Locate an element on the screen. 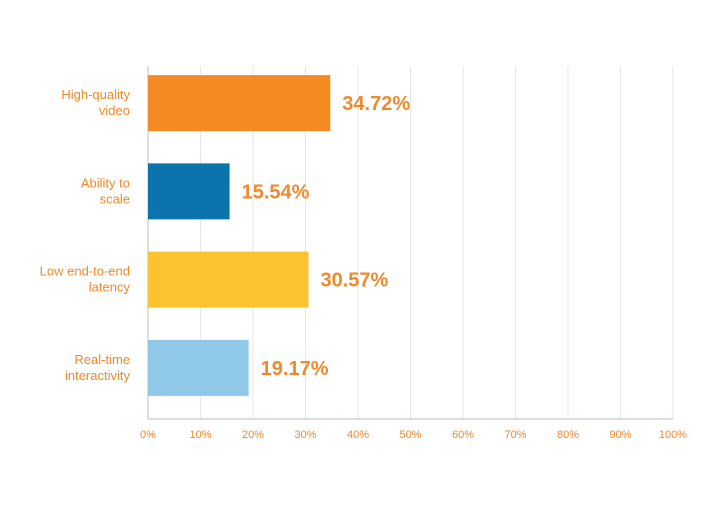  category-label-line: Low end-to-end is located at coordinates (85, 271).